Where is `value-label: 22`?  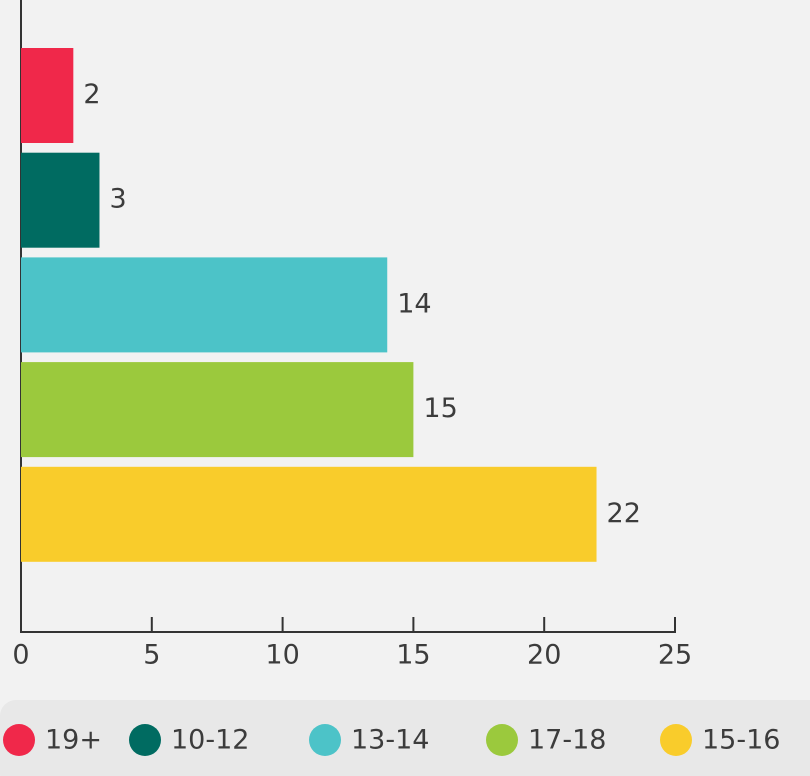
value-label: 22 is located at coordinates (624, 513).